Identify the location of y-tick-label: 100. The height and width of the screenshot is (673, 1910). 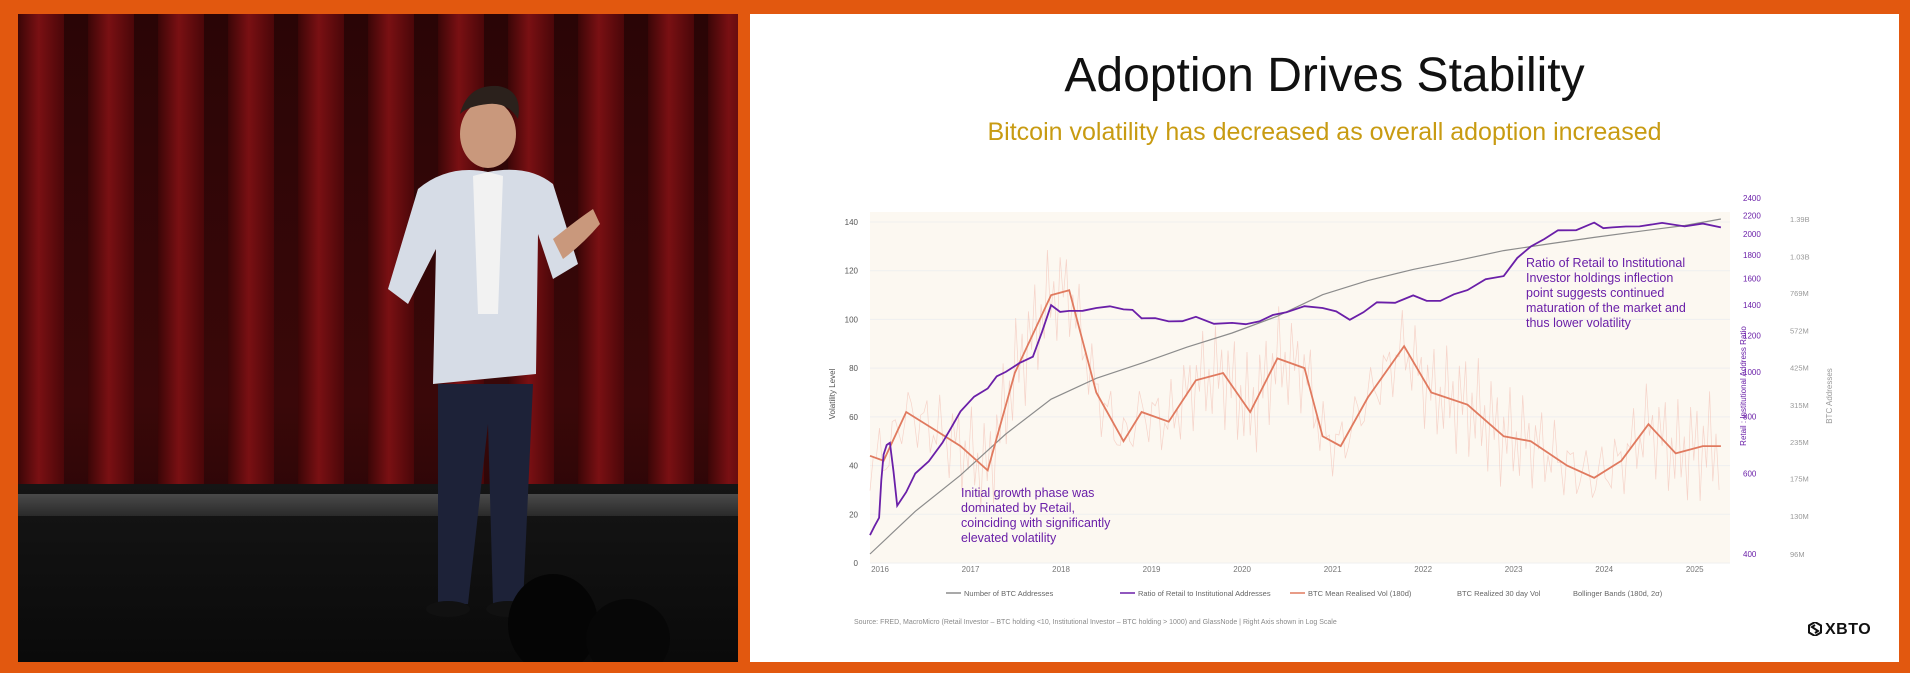
(852, 319).